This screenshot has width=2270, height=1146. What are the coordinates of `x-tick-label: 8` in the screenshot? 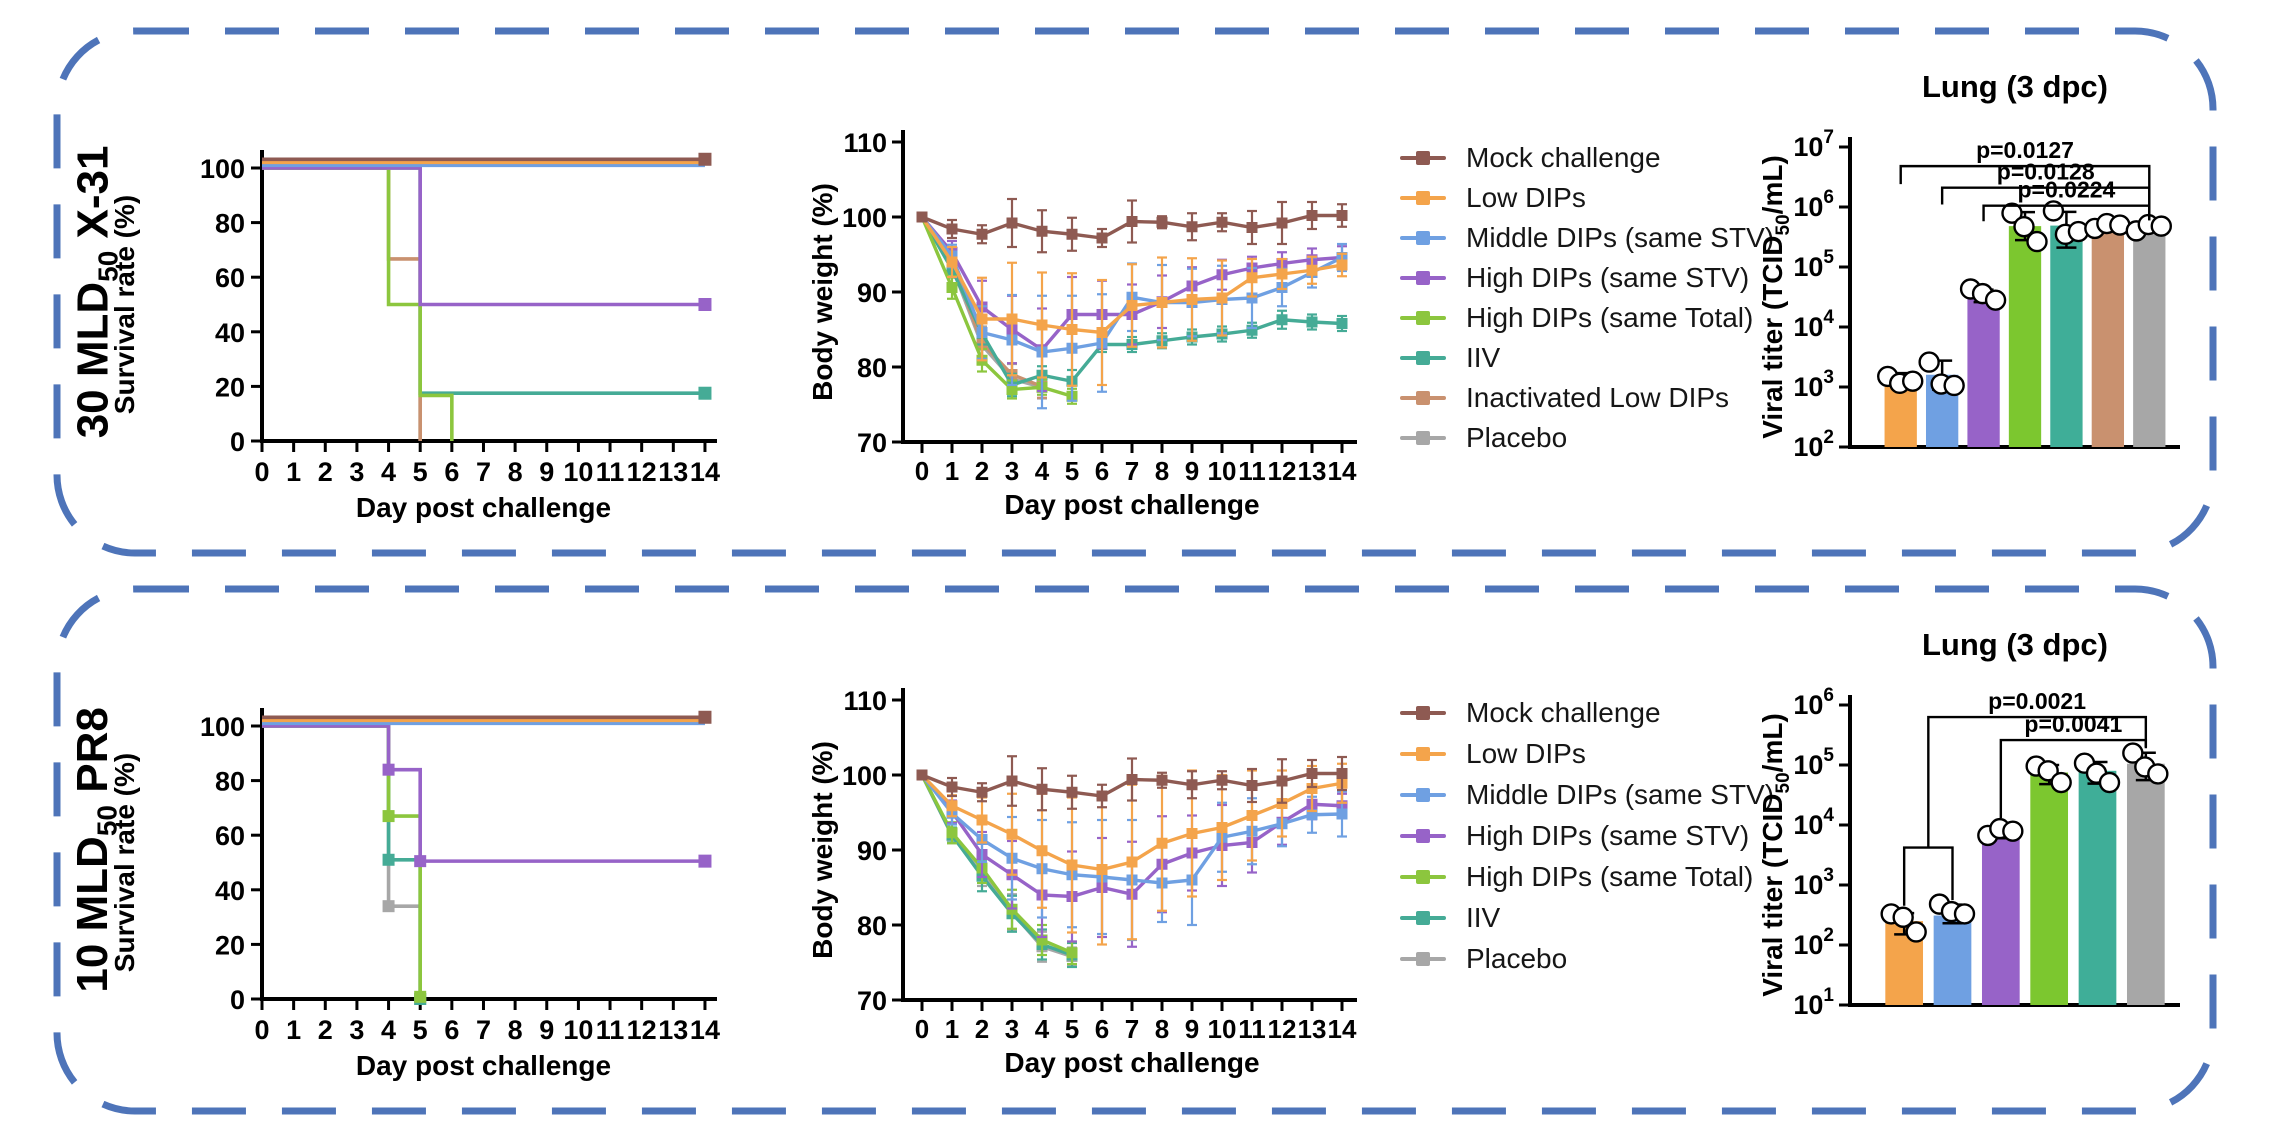 It's located at (1162, 471).